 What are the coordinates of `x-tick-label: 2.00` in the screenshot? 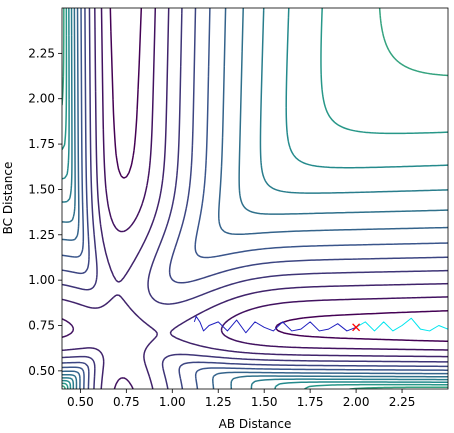 It's located at (356, 402).